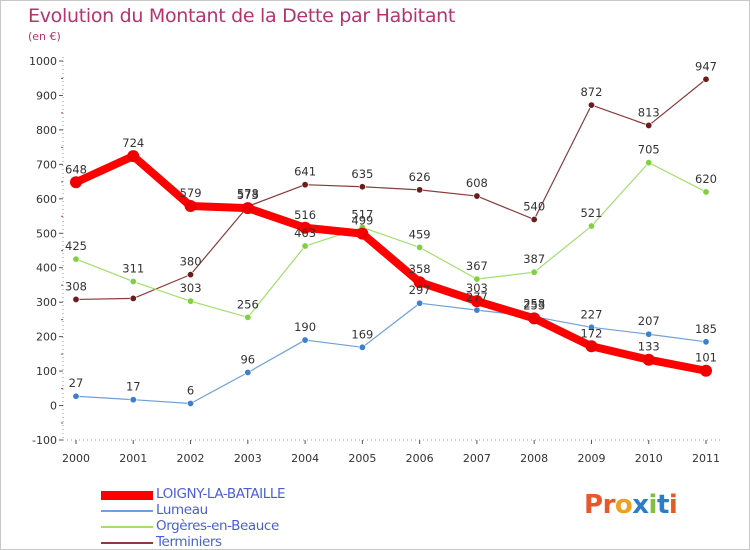  I want to click on data-label: 367, so click(477, 266).